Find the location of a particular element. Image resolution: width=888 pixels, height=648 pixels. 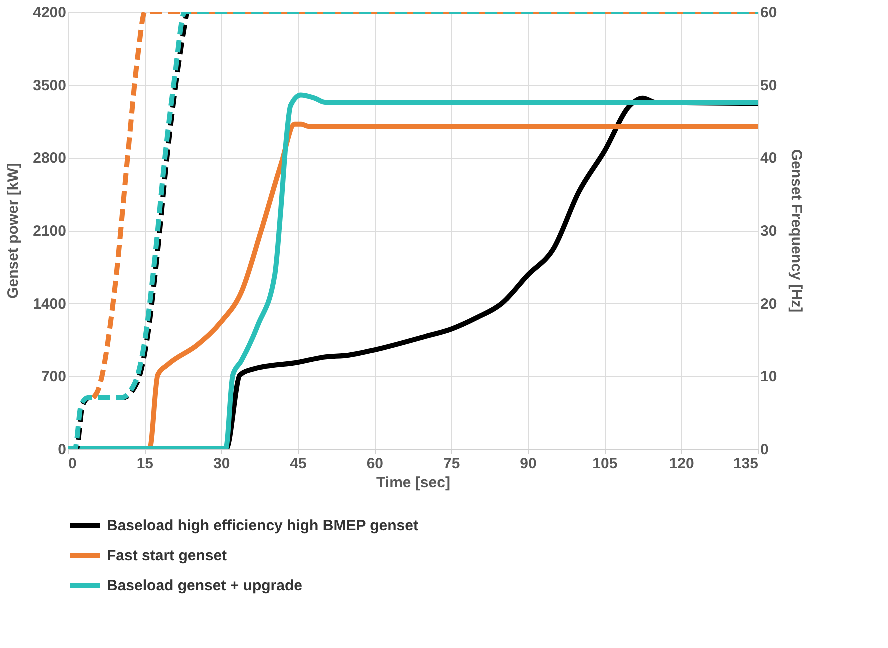

x-tick-label: 15 is located at coordinates (145, 464).